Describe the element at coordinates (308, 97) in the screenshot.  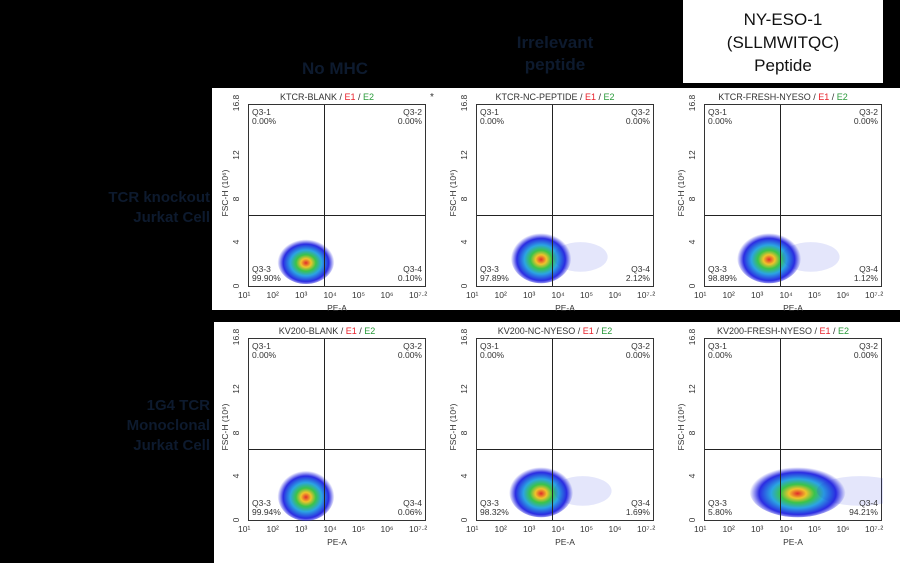
I see `sample-name: KTCR-BLANK` at that location.